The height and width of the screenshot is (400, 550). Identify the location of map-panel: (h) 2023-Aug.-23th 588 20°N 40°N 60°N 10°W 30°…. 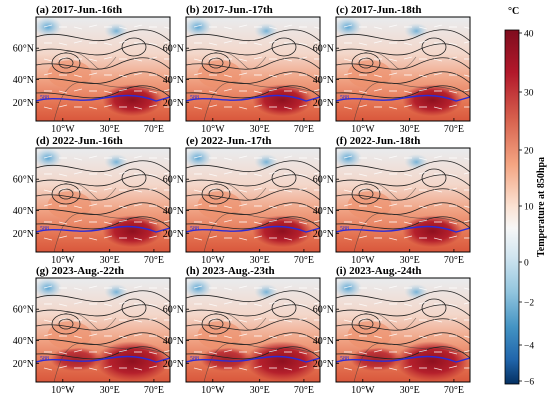
(242, 330).